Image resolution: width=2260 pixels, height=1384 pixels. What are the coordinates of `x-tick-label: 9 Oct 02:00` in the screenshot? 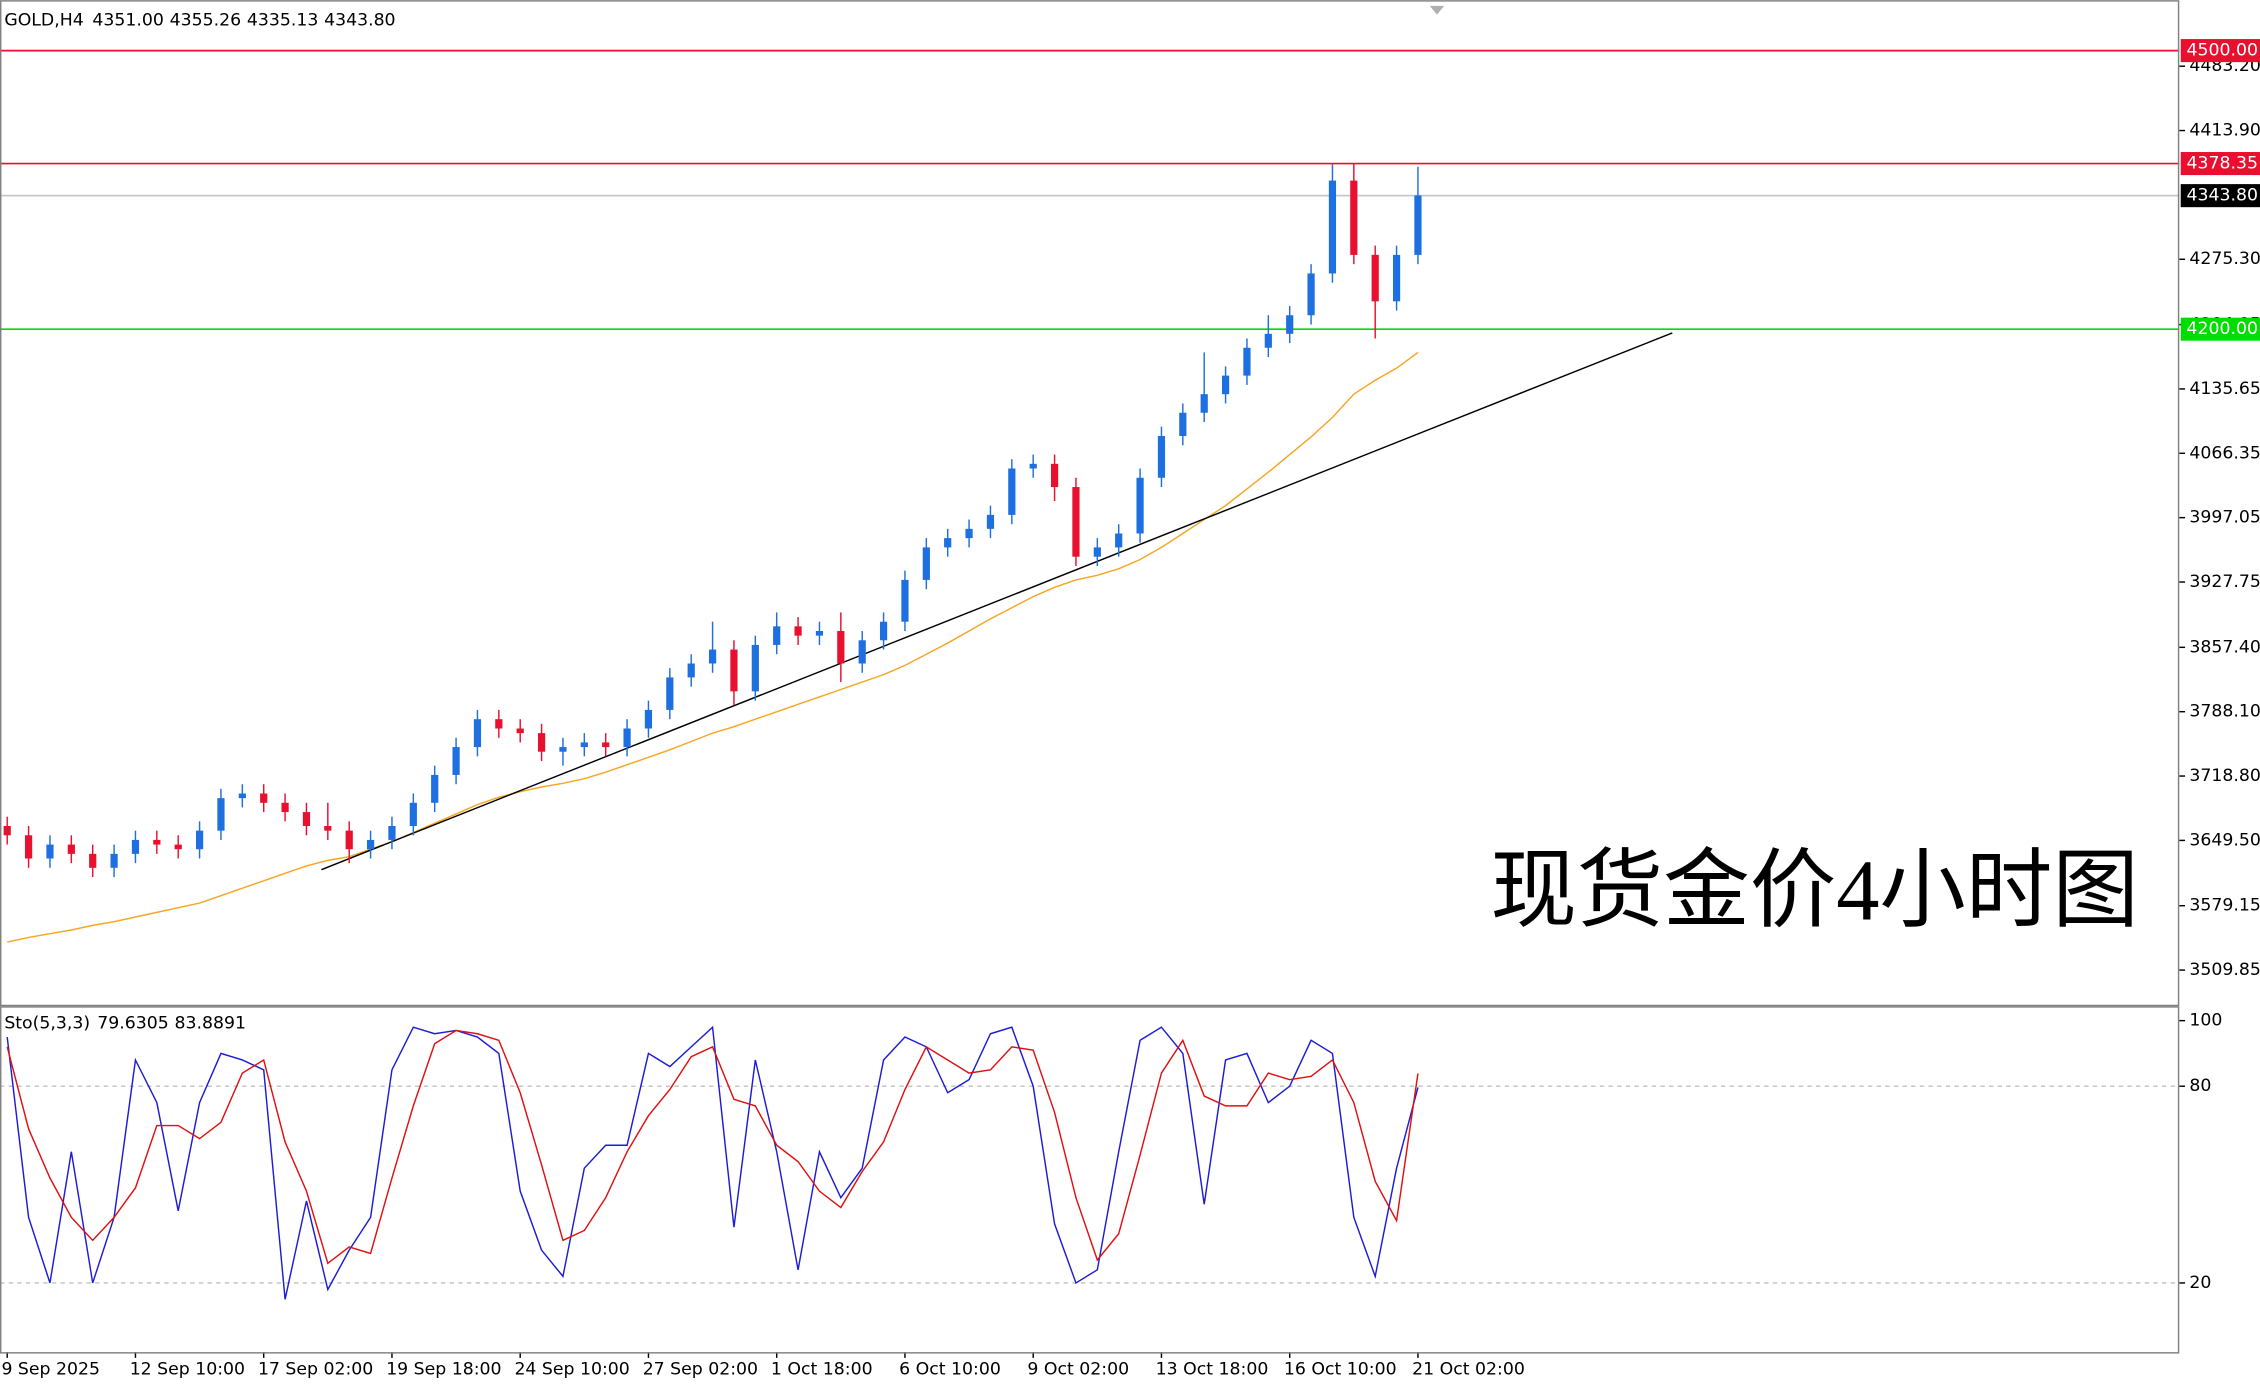 It's located at (1078, 1369).